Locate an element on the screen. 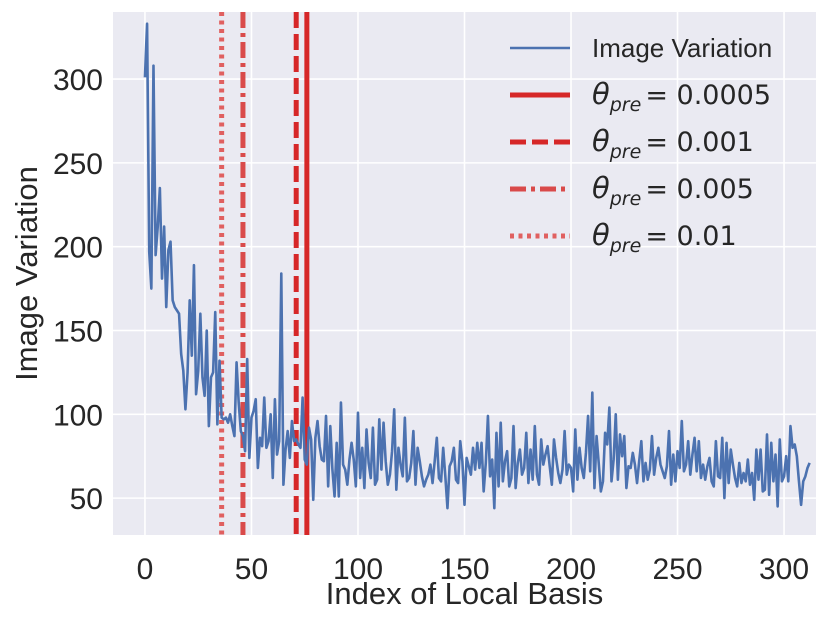 The image size is (830, 623). legend-label: Image Variation is located at coordinates (682, 48).